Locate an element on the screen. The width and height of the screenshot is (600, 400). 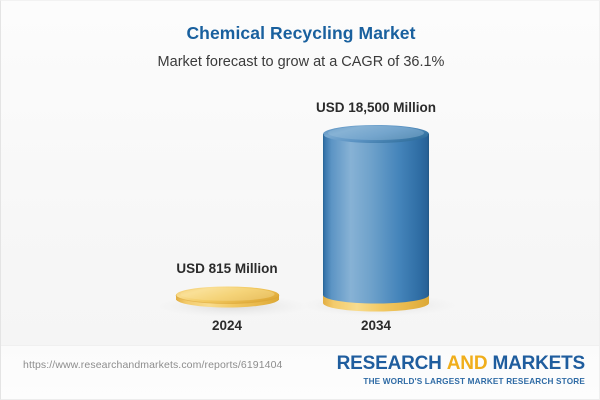
bar-top-2034 is located at coordinates (376, 134).